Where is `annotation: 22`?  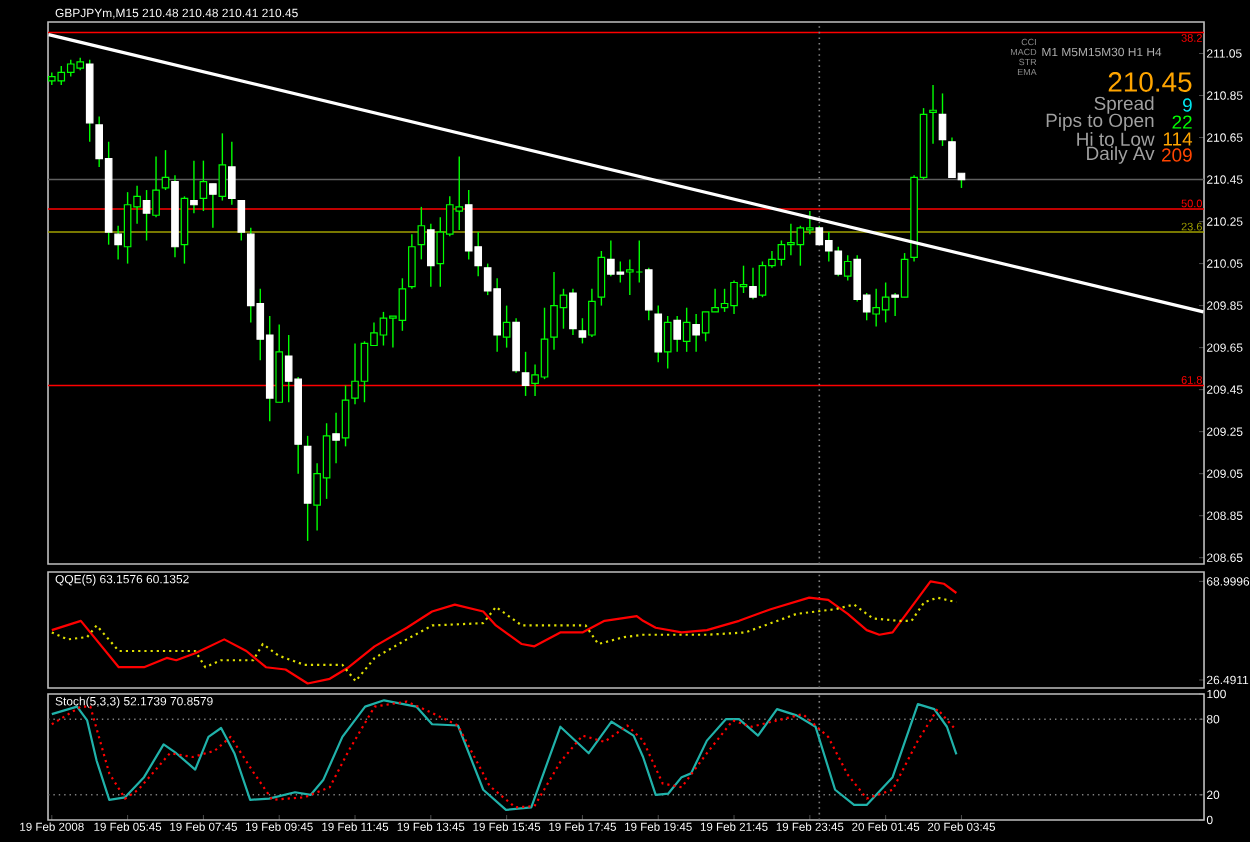
annotation: 22 is located at coordinates (1182, 122).